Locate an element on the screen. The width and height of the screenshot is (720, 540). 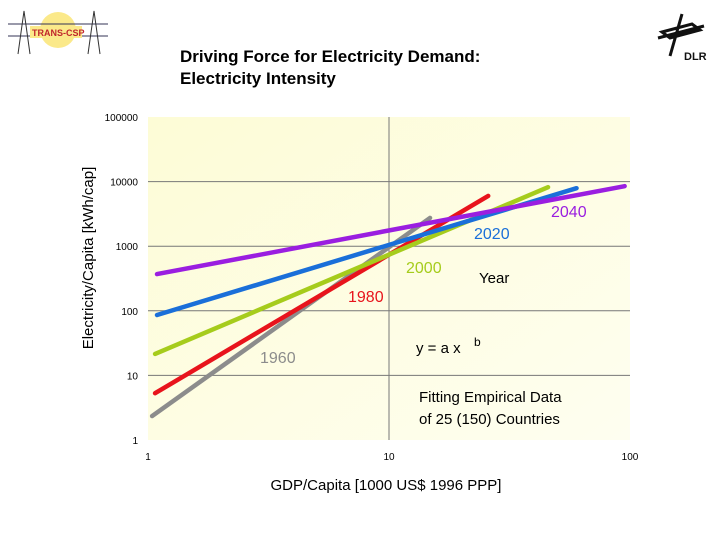
x-tick-label: 100 is located at coordinates (630, 457).